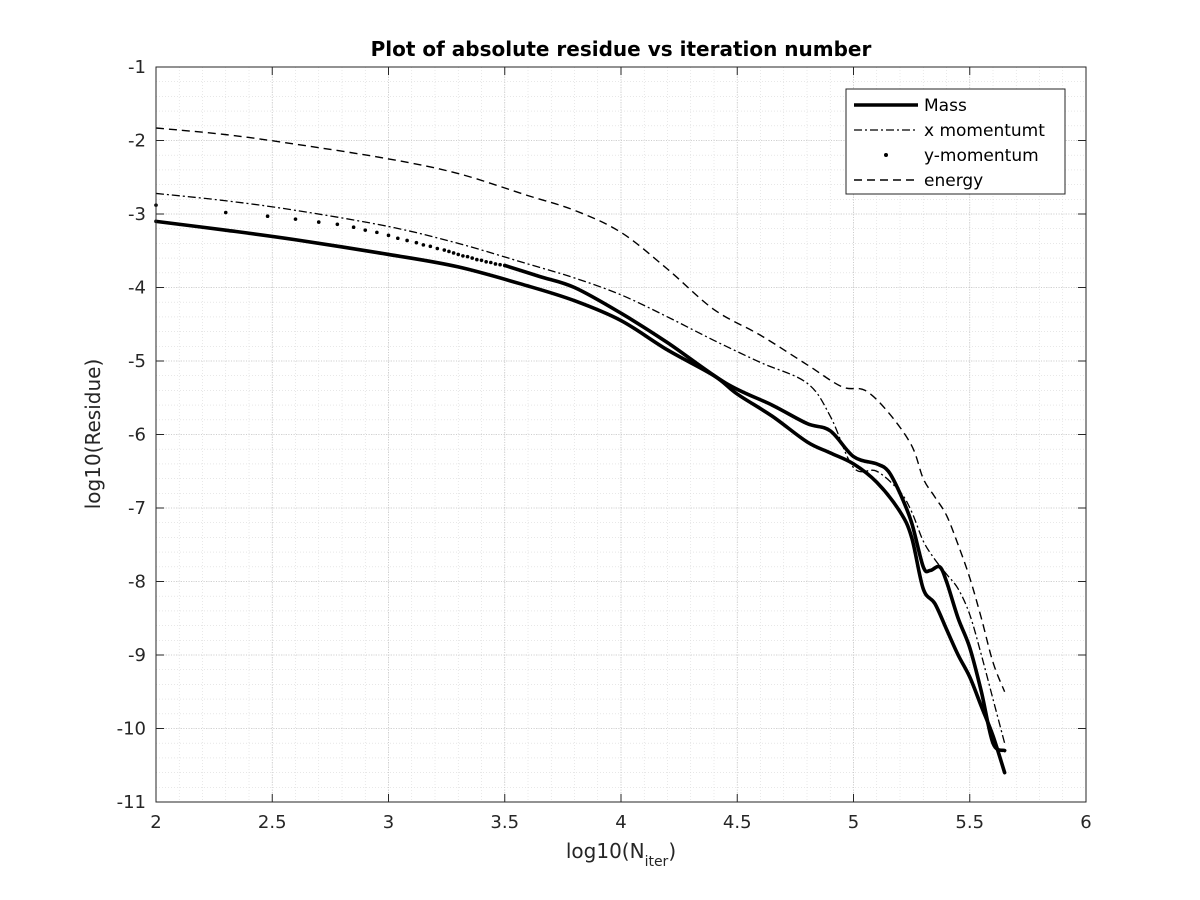 The width and height of the screenshot is (1200, 900). I want to click on y-tick-label: -2, so click(137, 141).